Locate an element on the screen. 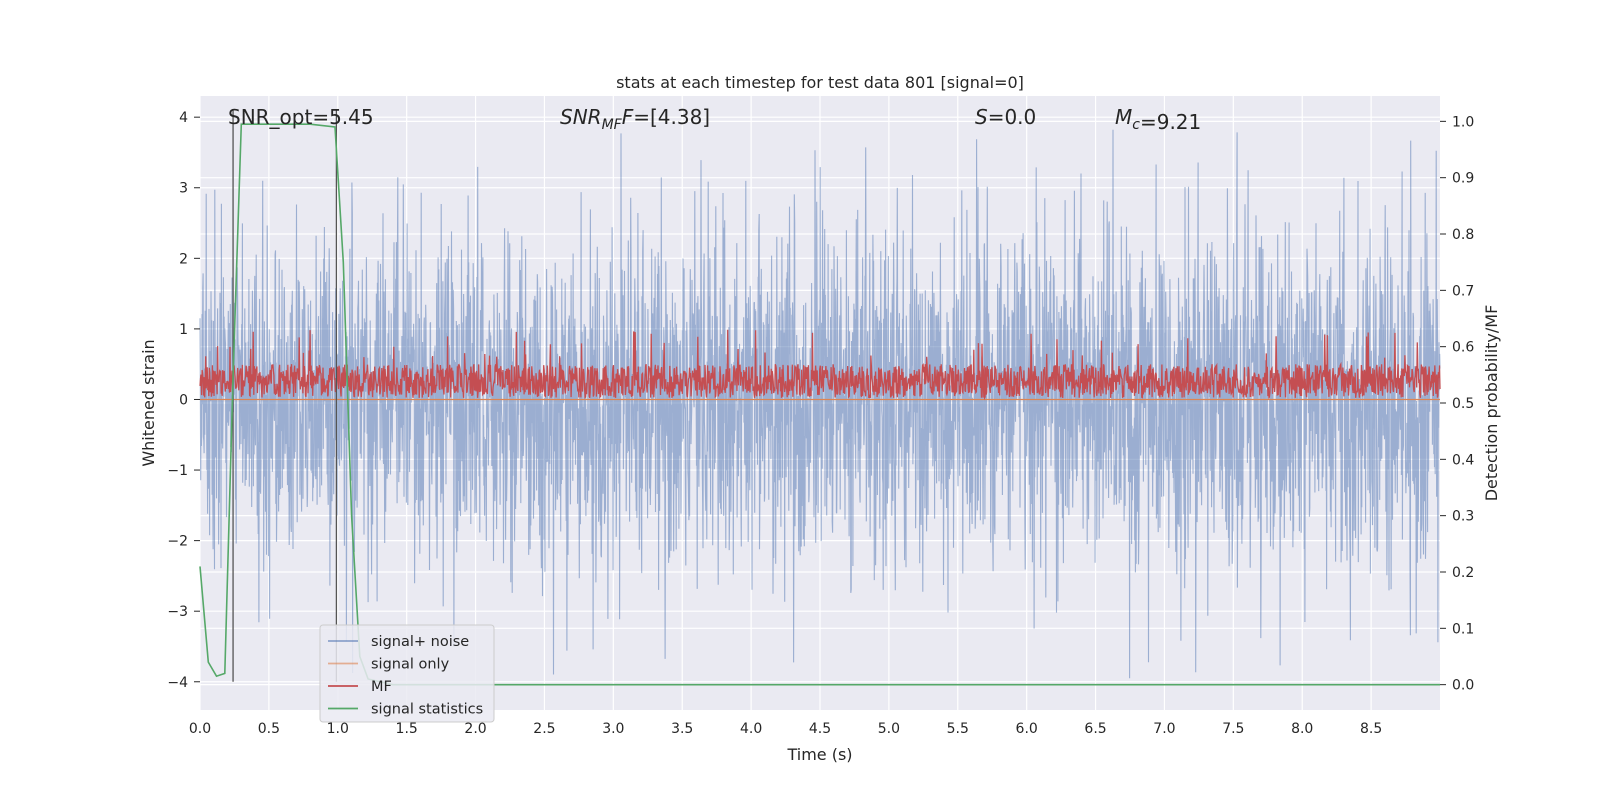 This screenshot has width=1600, height=800. y-axis-label: Whitened strain is located at coordinates (148, 402).